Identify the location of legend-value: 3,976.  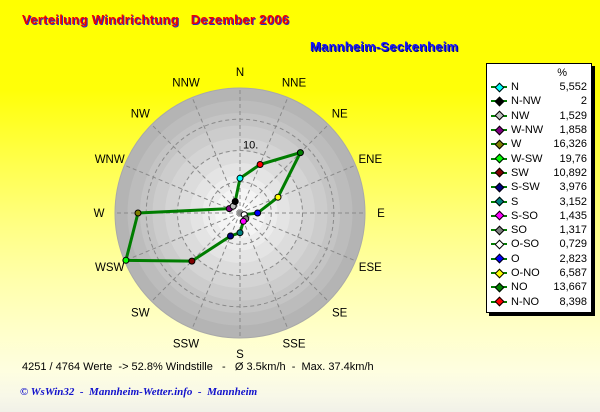
(573, 187).